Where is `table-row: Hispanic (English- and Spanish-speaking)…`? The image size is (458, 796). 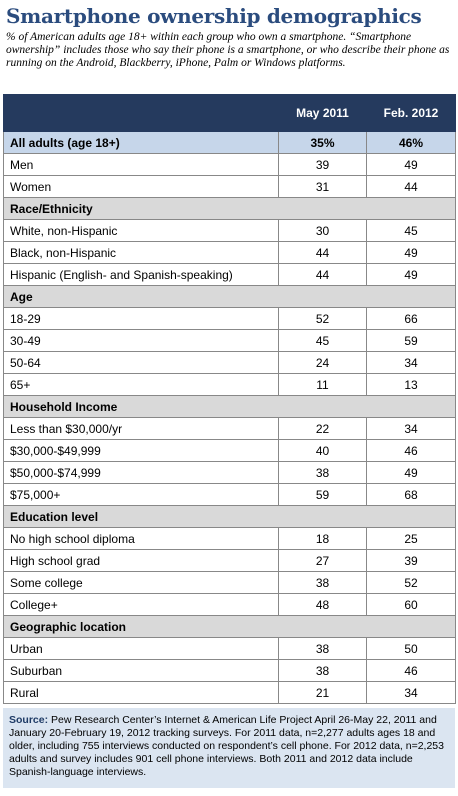
table-row: Hispanic (English- and Spanish-speaking)… is located at coordinates (229, 274).